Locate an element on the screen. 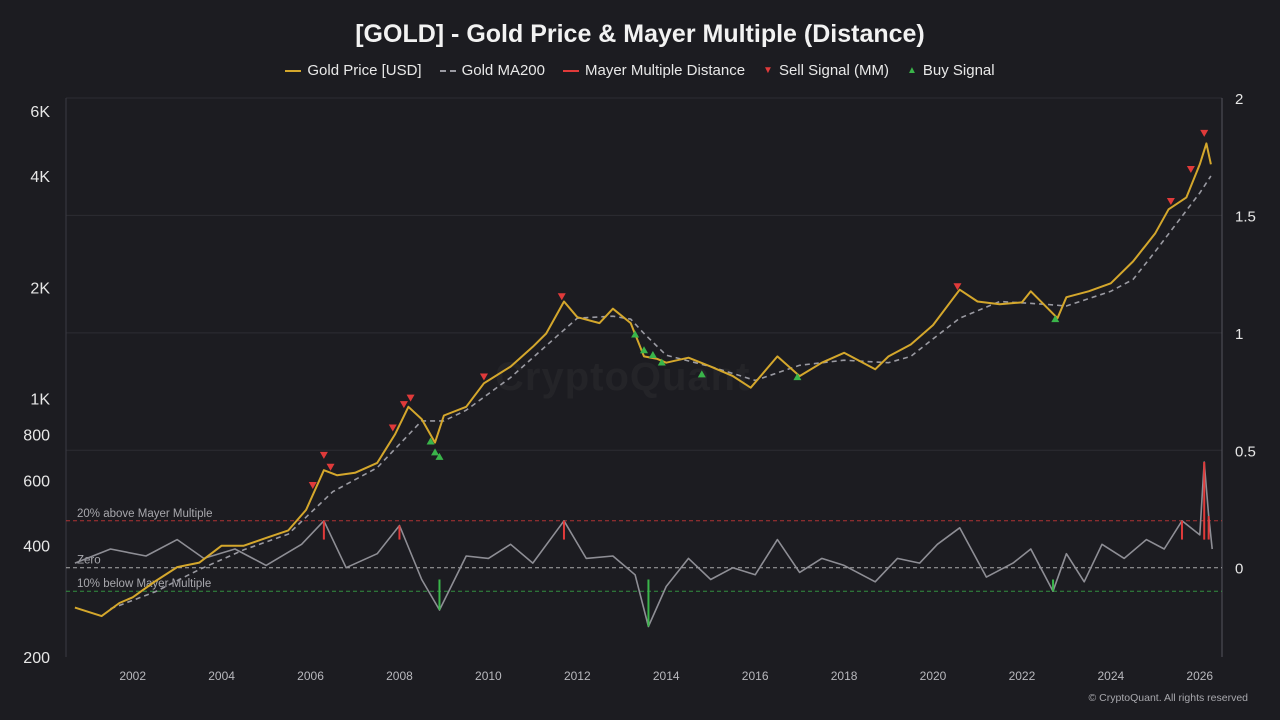  copyright-footer: © CryptoQuant. All rights reserved is located at coordinates (1168, 698).